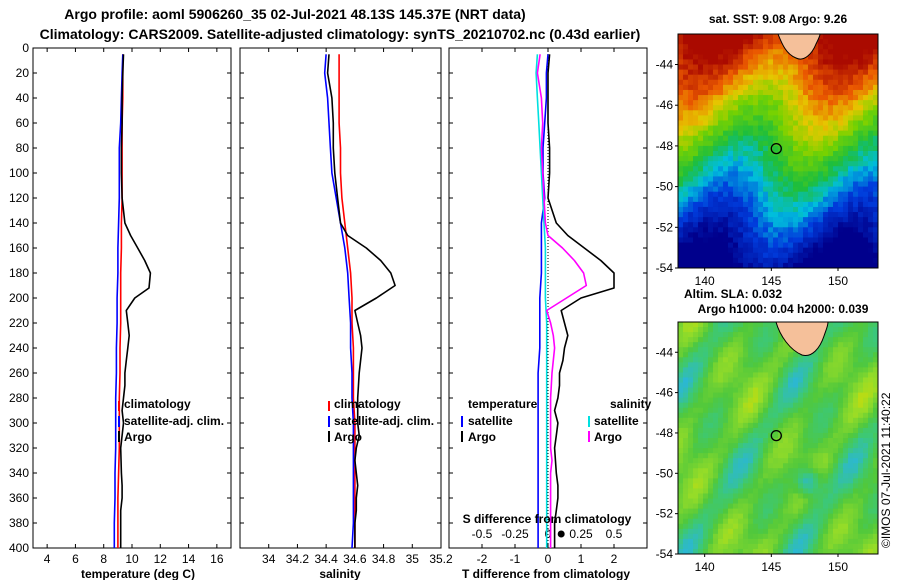  I want to click on lon-tick-label: 145, so click(771, 567).